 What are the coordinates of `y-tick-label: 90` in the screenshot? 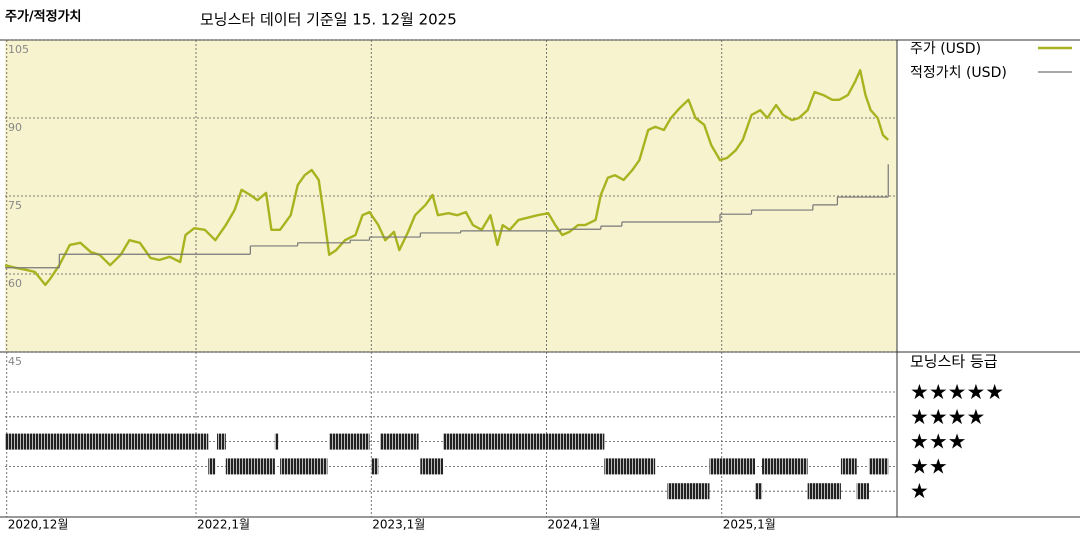 It's located at (15, 127).